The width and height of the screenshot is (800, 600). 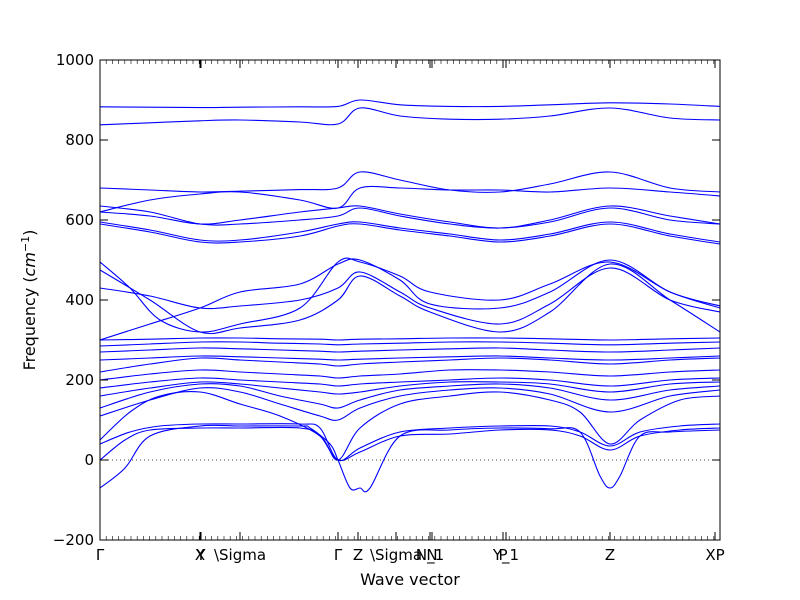 I want to click on x-tick-label: N, so click(x=431, y=555).